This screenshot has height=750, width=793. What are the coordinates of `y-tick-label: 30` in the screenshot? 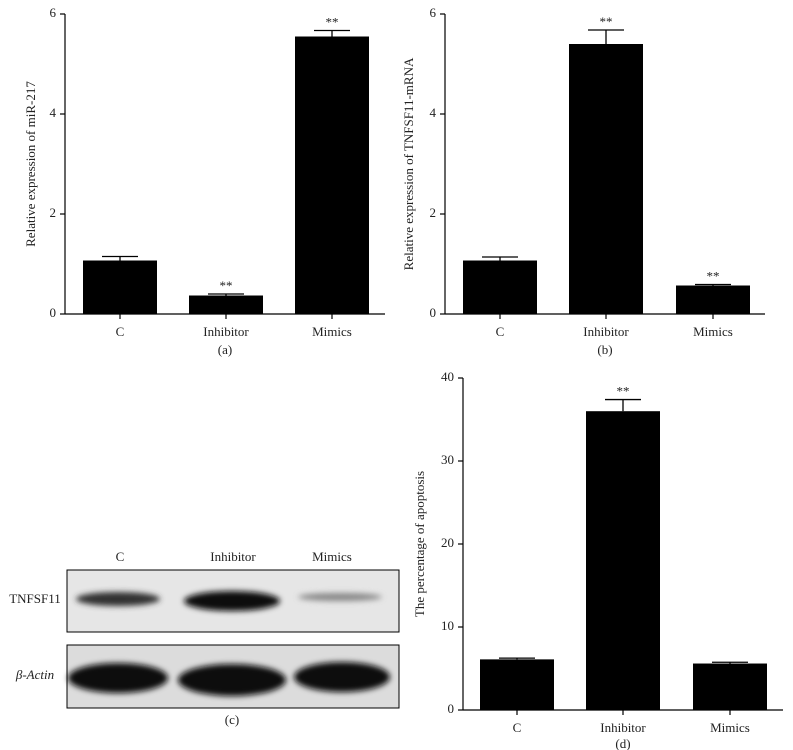 It's located at (447, 459).